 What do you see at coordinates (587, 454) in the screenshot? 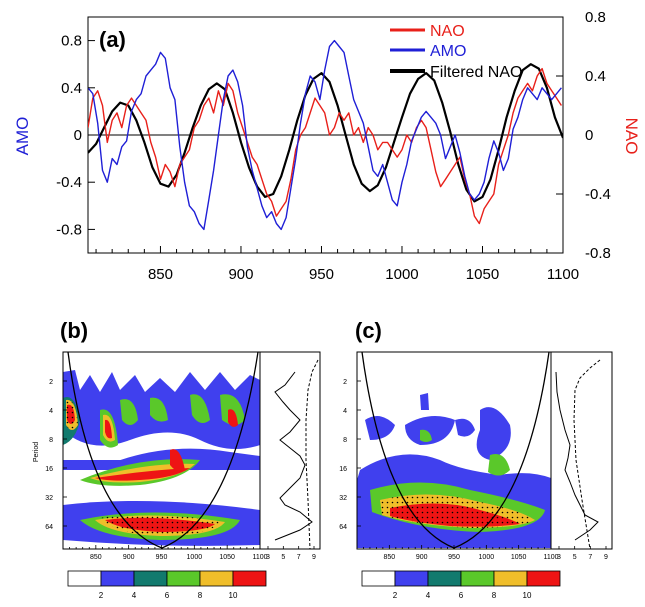
I see `panel-c-significance-curve` at bounding box center [587, 454].